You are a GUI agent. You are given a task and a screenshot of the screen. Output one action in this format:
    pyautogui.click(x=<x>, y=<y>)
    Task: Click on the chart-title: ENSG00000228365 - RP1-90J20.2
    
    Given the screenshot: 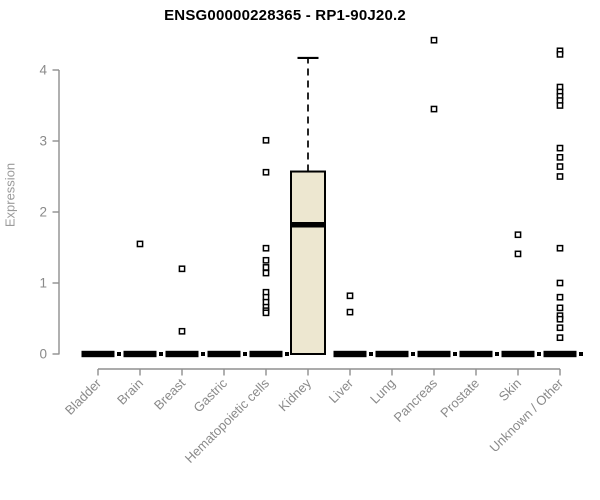 What is the action you would take?
    pyautogui.click(x=285, y=15)
    